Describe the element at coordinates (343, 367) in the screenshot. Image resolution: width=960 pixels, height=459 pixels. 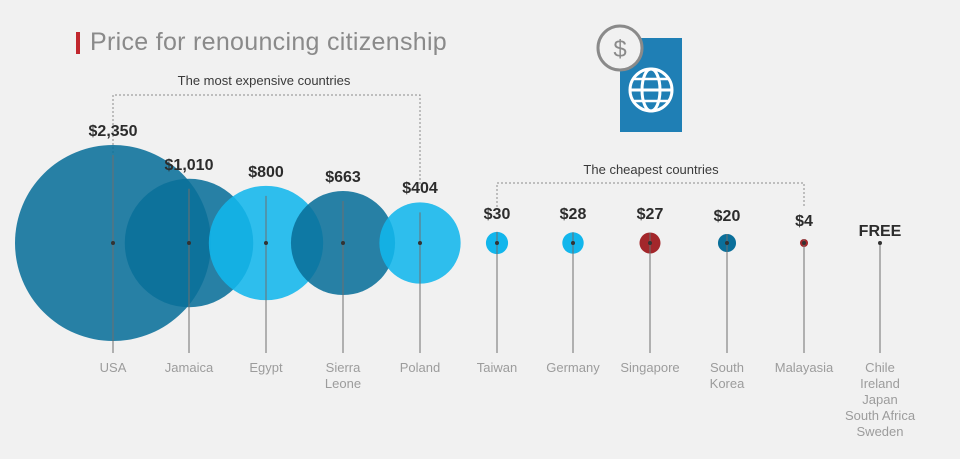
I see `category-label-line: Sierra` at that location.